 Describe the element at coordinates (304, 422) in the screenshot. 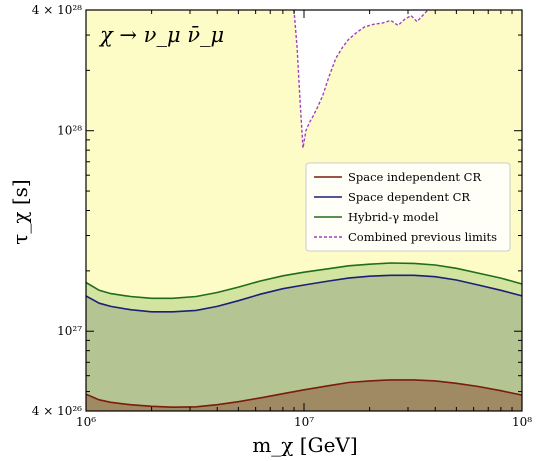

I see `x-tick-label: 10⁷` at that location.